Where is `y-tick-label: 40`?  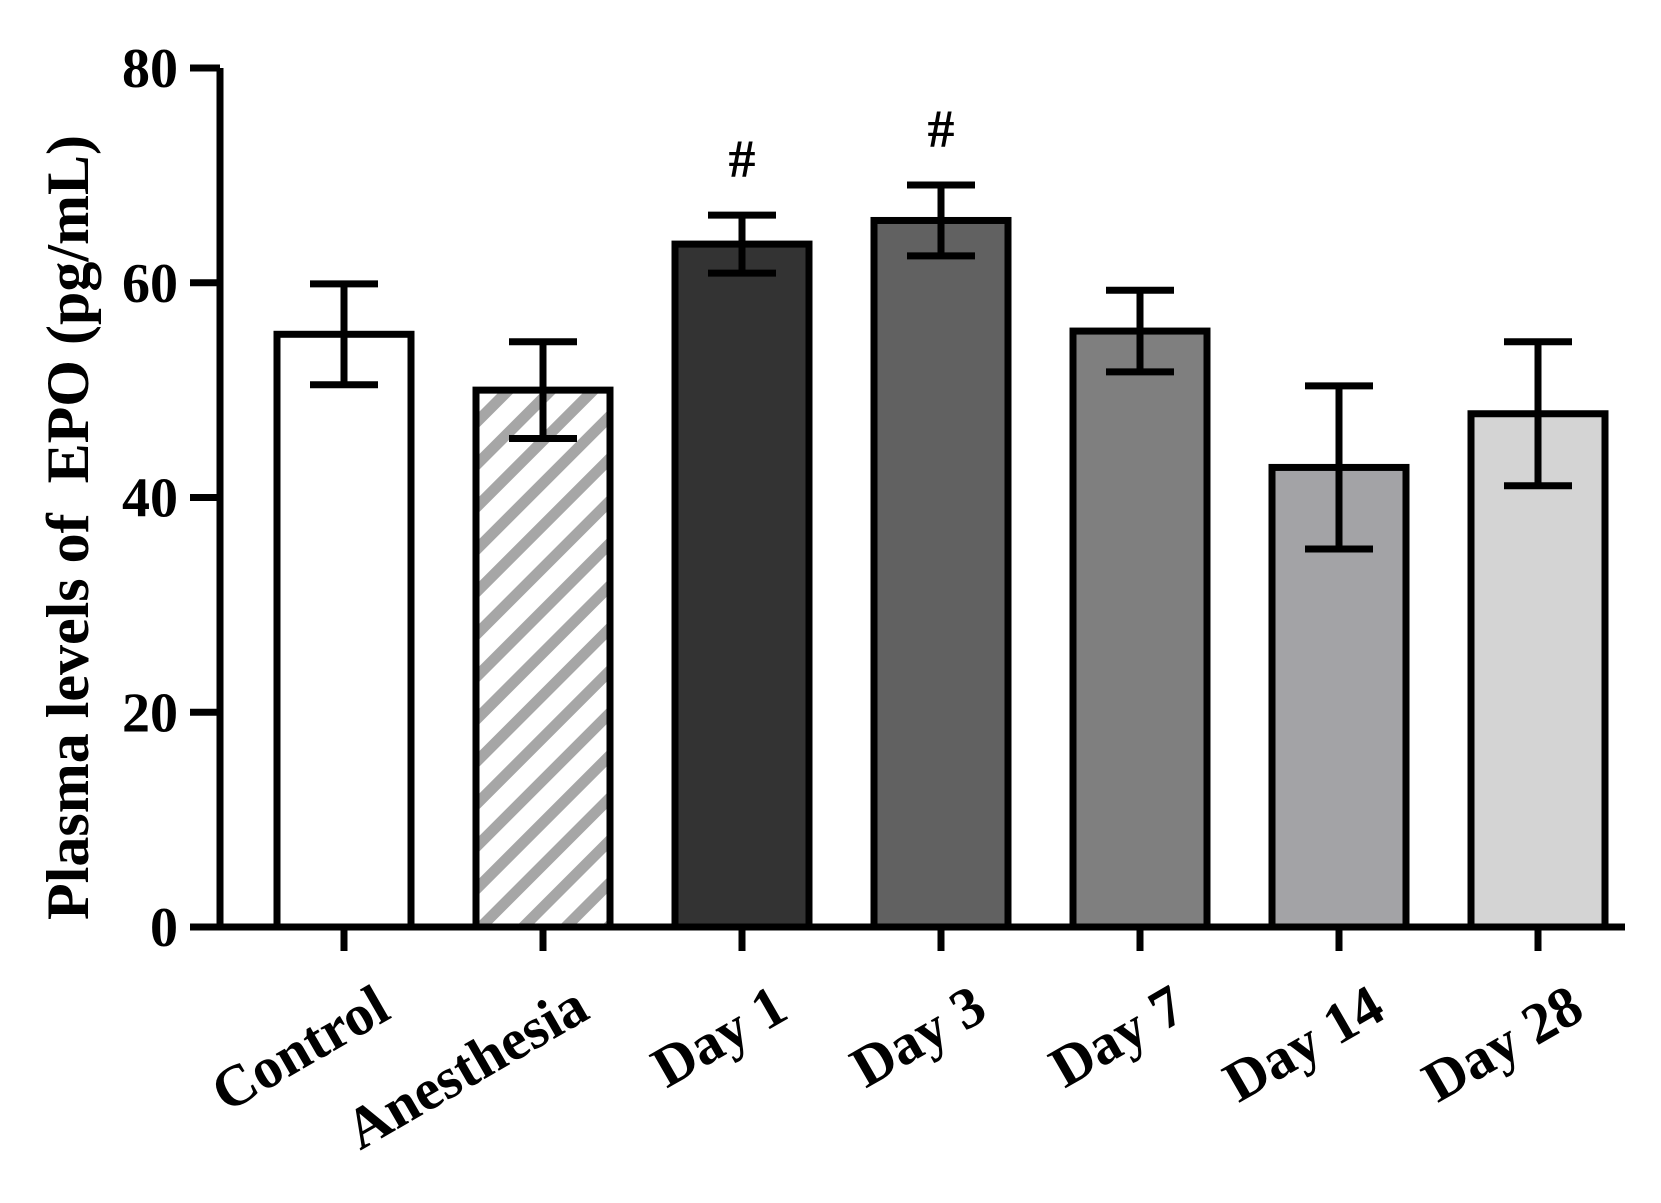 y-tick-label: 40 is located at coordinates (150, 499).